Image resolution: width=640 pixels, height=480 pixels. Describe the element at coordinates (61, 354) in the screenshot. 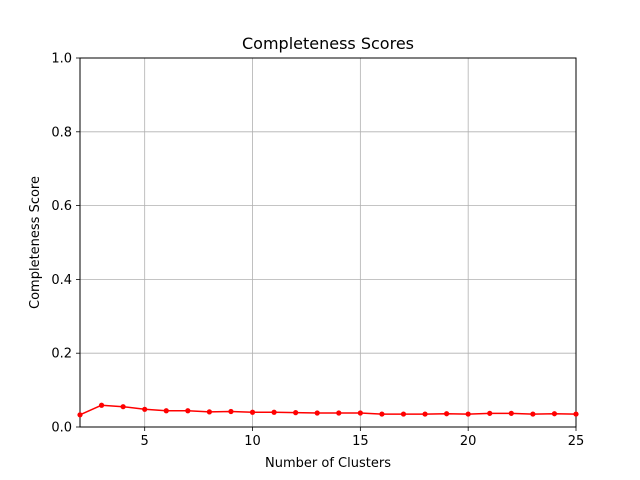

I see `y-tick-label: 0.2` at that location.